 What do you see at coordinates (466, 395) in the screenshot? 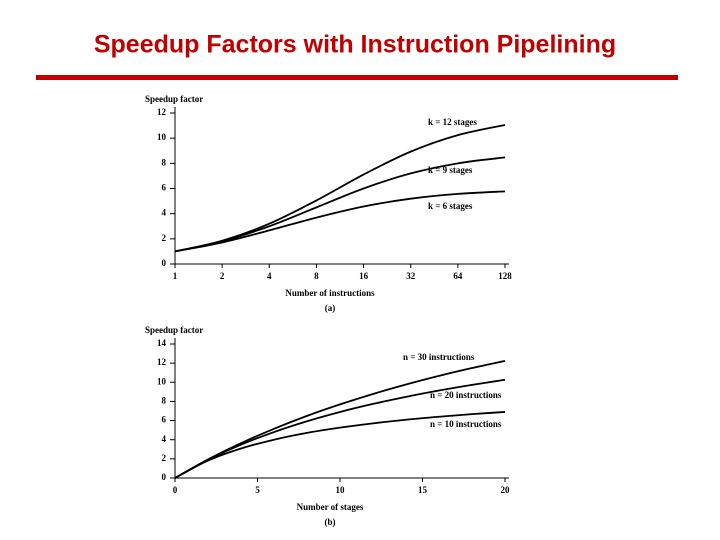
I see `series-label: n = 20 instructions` at bounding box center [466, 395].